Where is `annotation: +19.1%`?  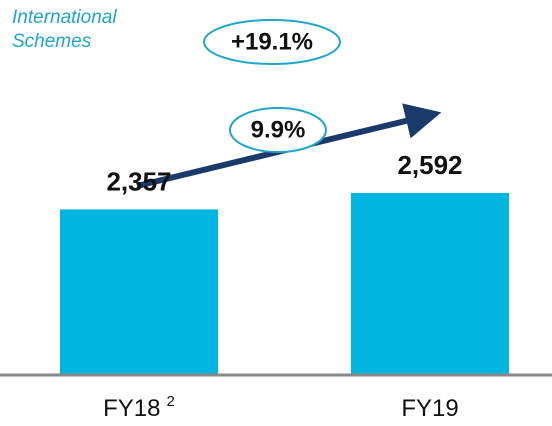 annotation: +19.1% is located at coordinates (272, 41).